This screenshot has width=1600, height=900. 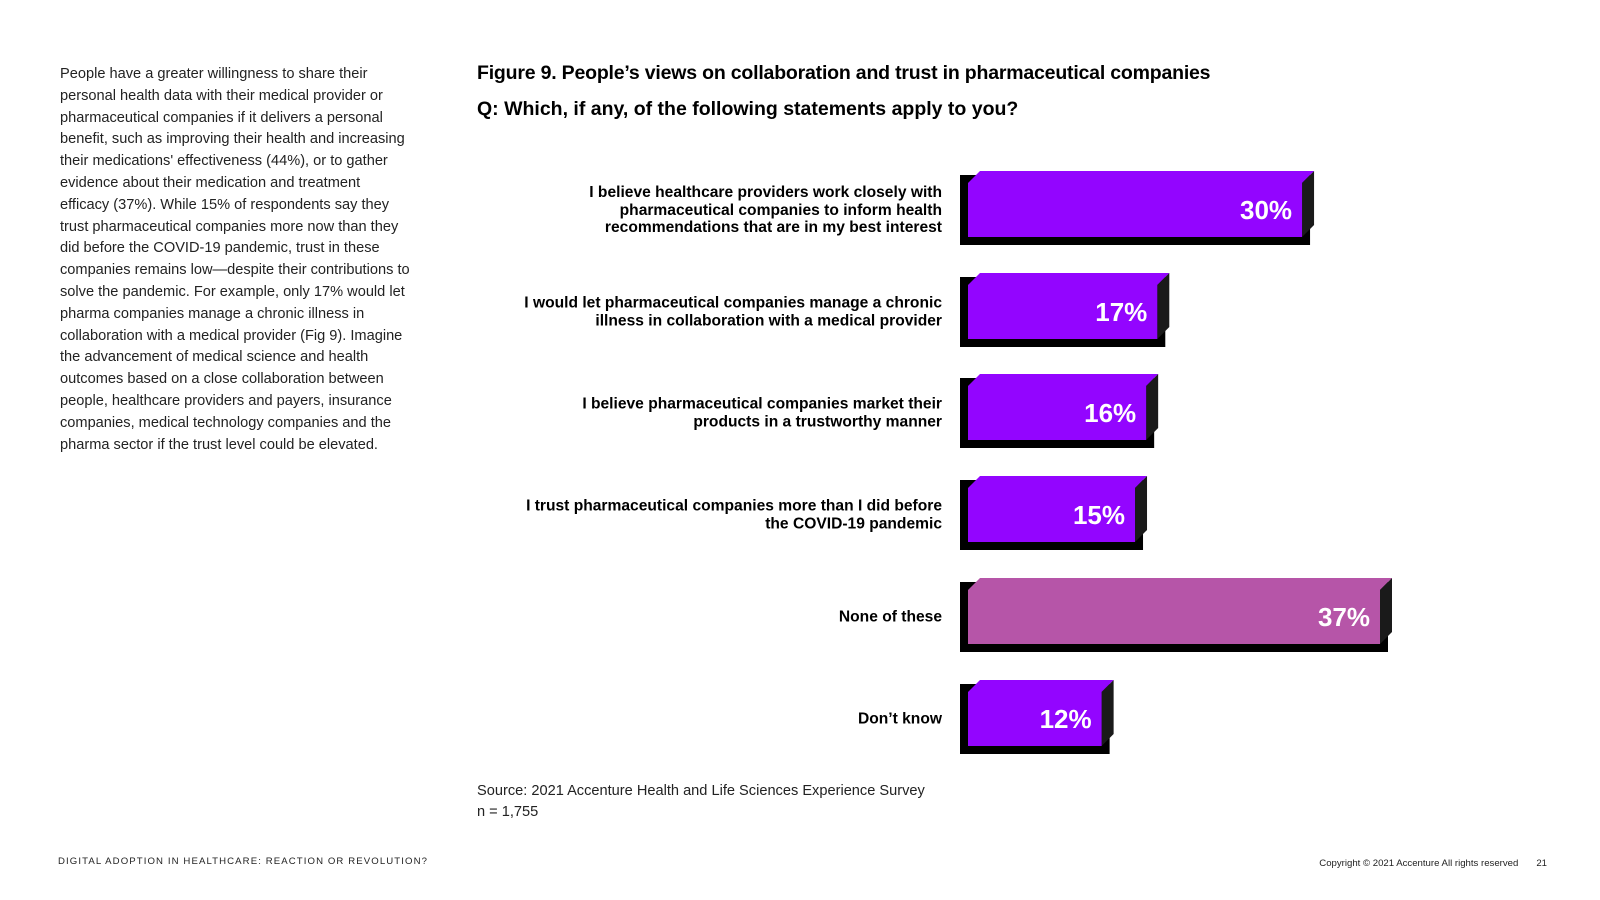 What do you see at coordinates (899, 719) in the screenshot?
I see `bar-label-5: Don’t know` at bounding box center [899, 719].